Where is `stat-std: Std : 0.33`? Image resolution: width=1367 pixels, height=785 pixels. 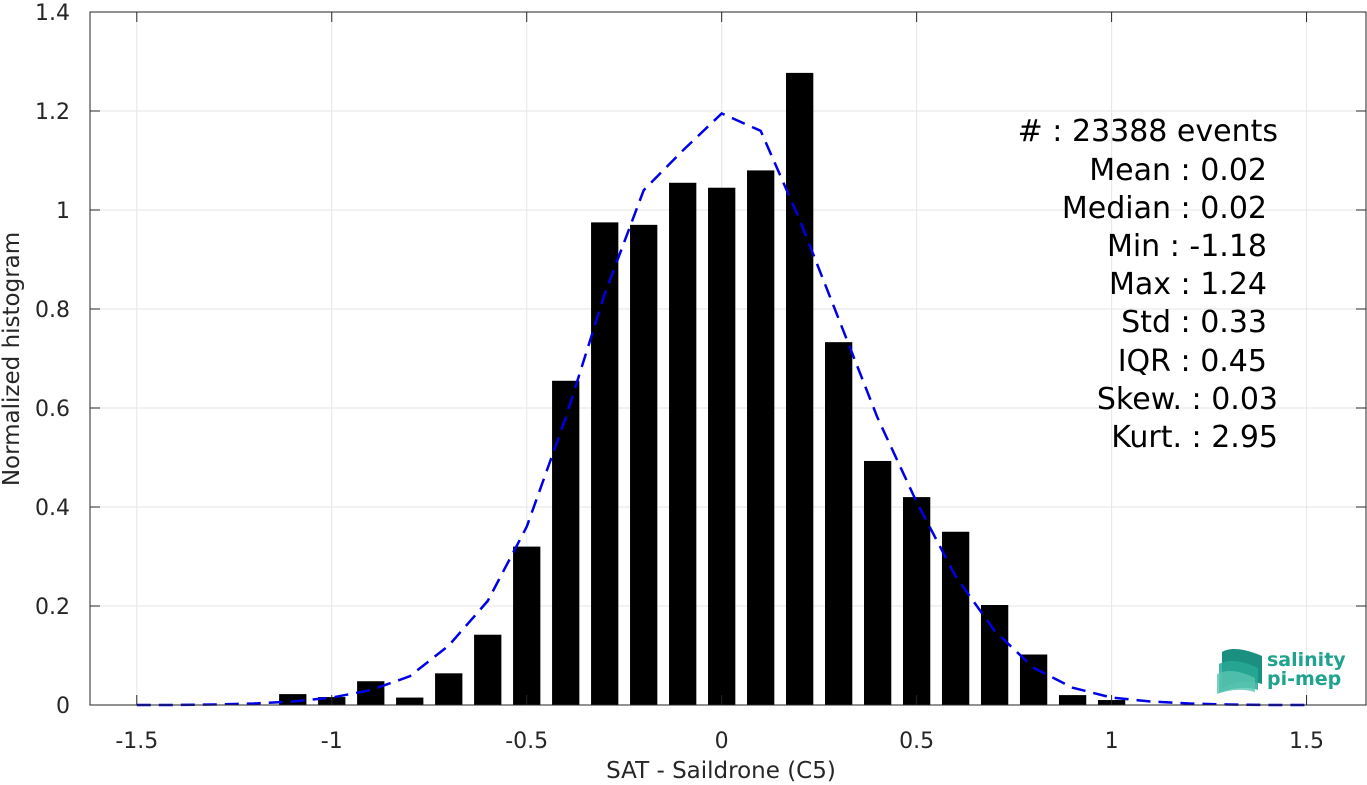 stat-std: Std : 0.33 is located at coordinates (1194, 322).